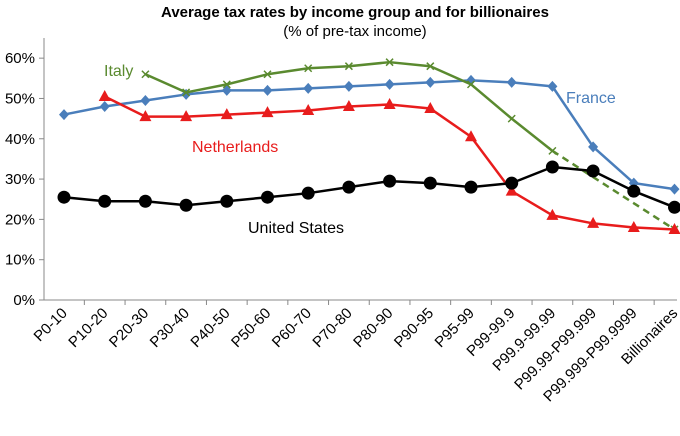 The image size is (680, 436). I want to click on x-tick-label: P30-40, so click(170, 328).